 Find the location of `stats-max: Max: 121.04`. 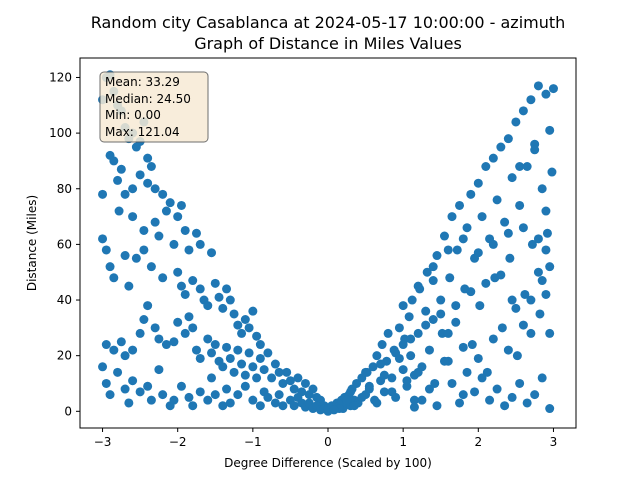

stats-max: Max: 121.04 is located at coordinates (142, 132).